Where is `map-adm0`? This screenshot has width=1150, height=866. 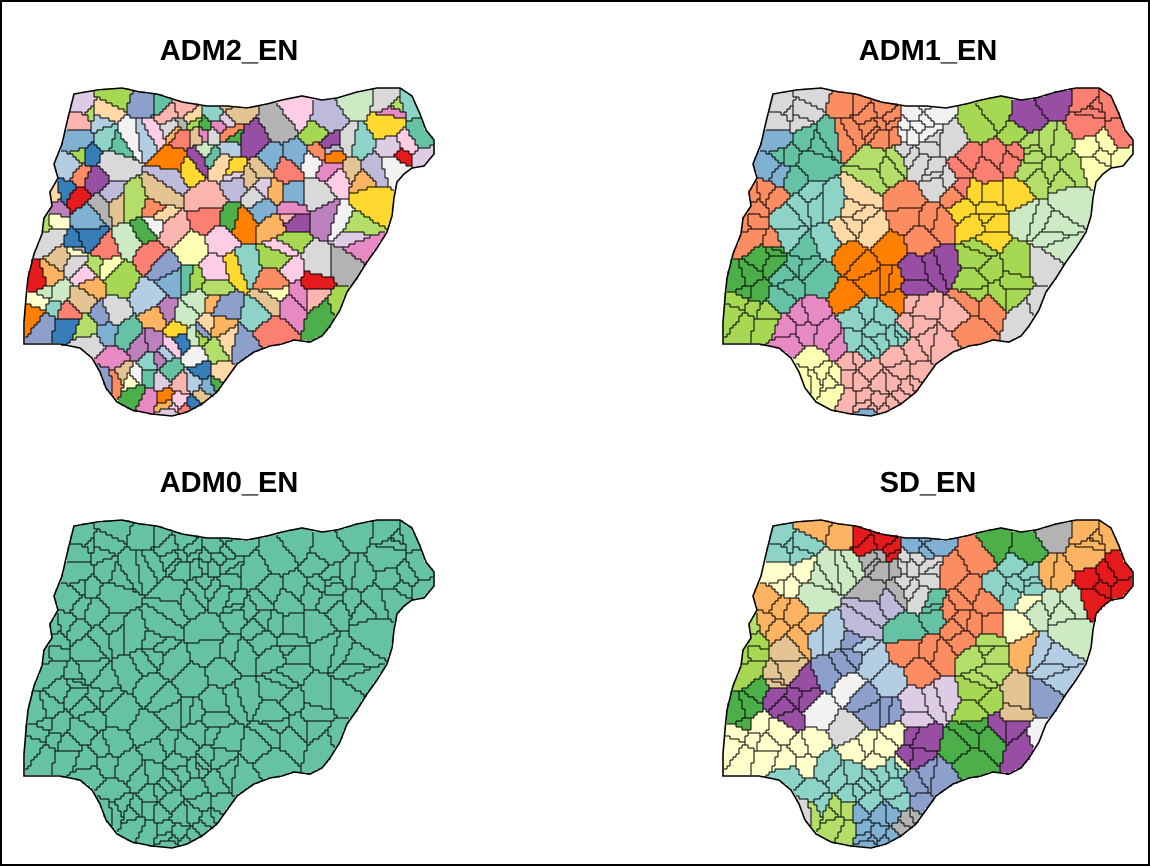 map-adm0 is located at coordinates (229, 684).